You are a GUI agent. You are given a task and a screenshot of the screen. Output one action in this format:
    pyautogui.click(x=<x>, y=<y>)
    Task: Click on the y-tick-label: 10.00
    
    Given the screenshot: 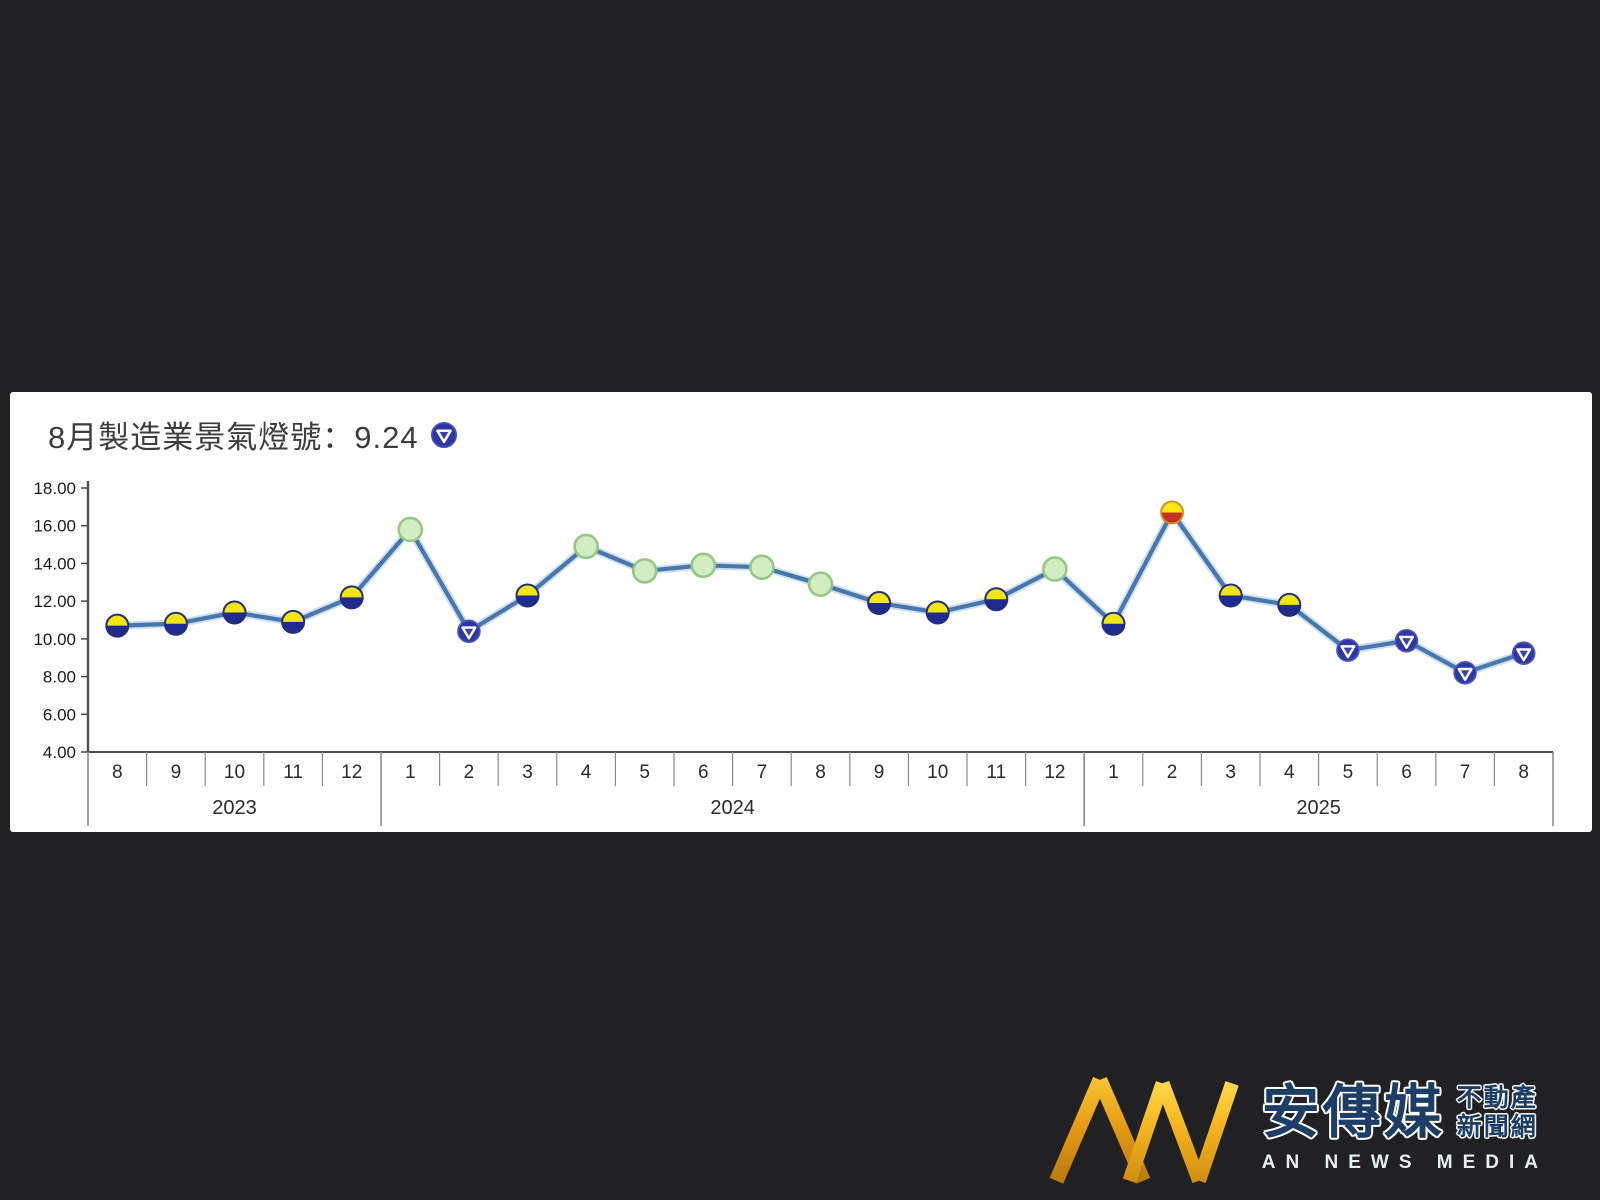 What is the action you would take?
    pyautogui.click(x=54, y=639)
    